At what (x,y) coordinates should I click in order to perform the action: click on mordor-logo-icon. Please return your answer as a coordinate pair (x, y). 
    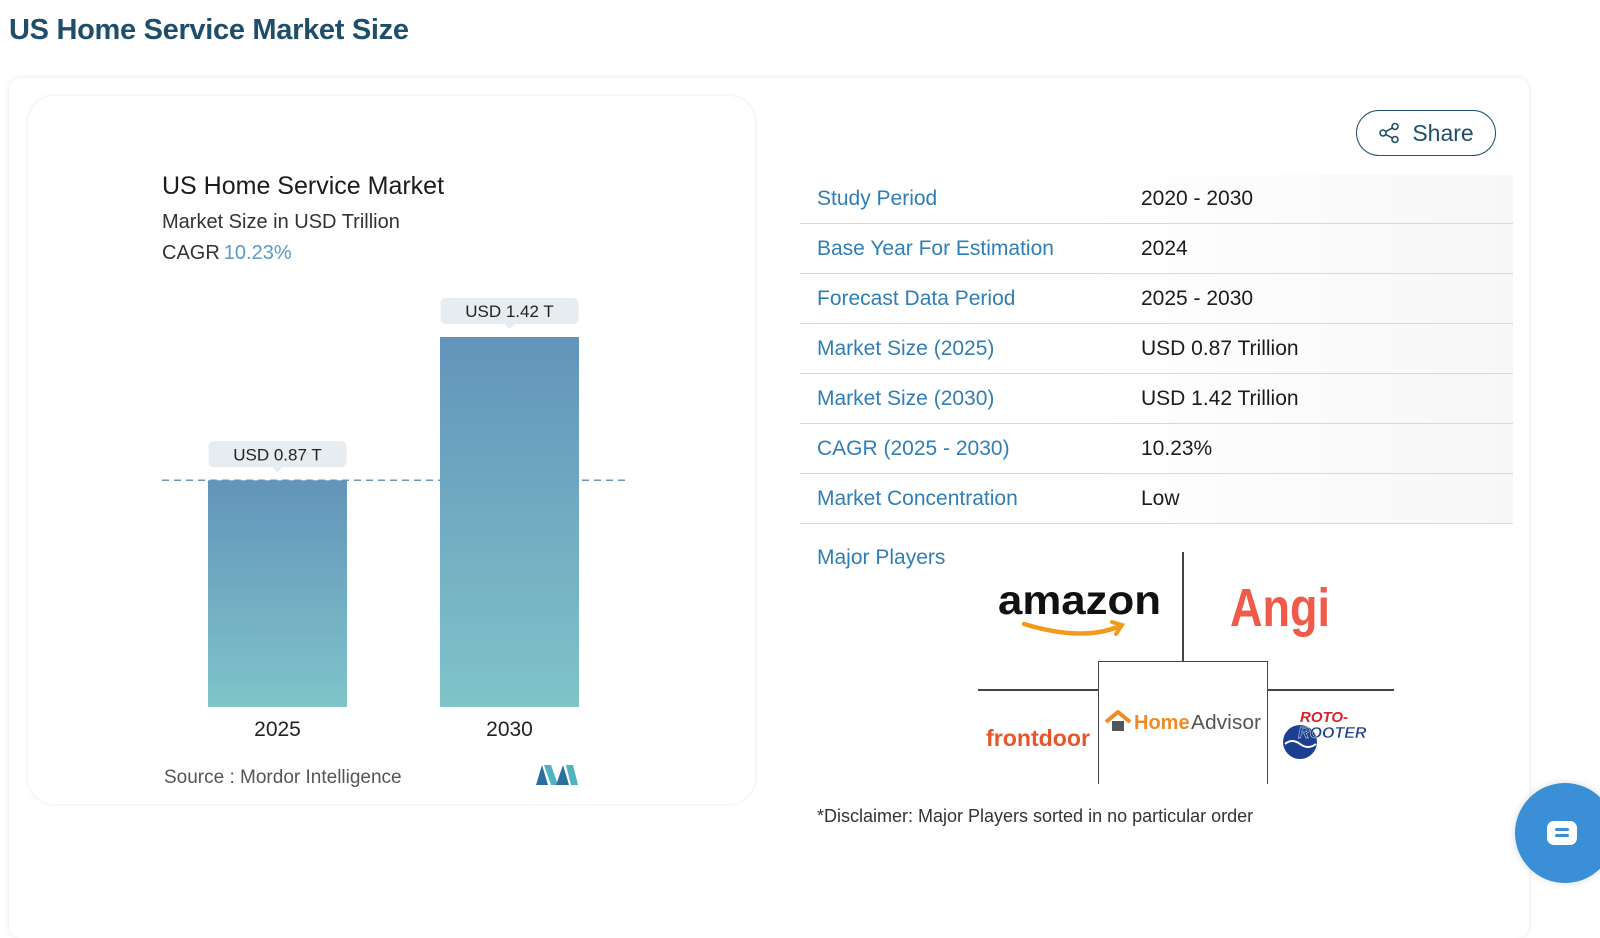
    Looking at the image, I should click on (557, 777).